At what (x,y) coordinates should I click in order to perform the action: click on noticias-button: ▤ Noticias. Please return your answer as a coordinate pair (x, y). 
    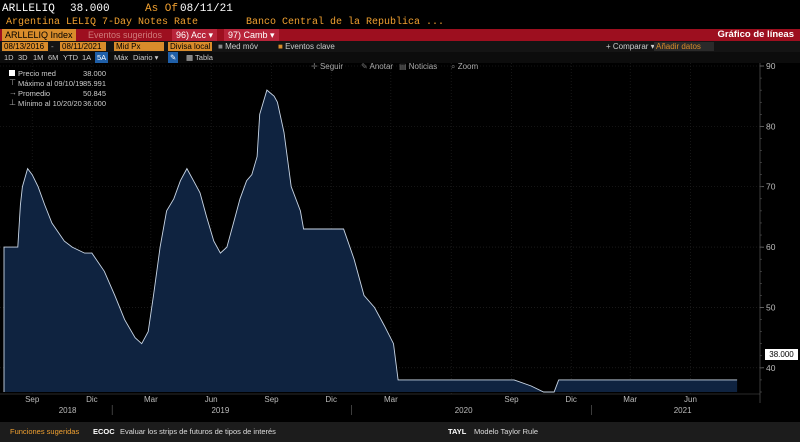
    Looking at the image, I should click on (418, 66).